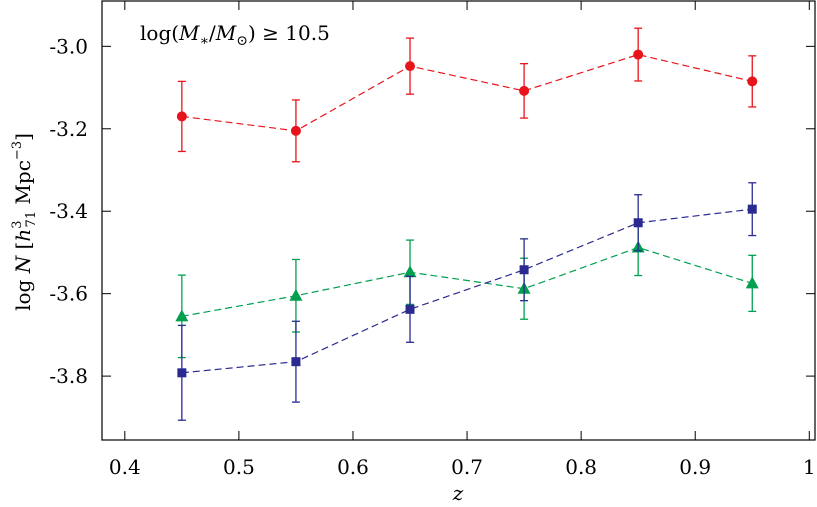  What do you see at coordinates (68, 129) in the screenshot?
I see `y-tick-label: -3.2` at bounding box center [68, 129].